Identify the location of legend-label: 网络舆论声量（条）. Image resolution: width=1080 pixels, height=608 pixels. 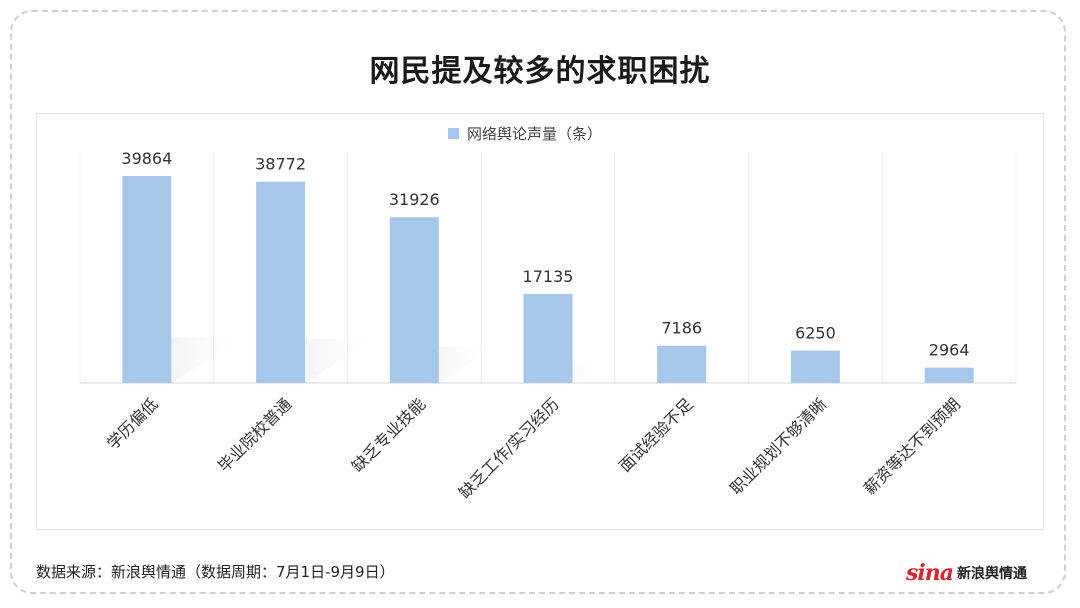
(535, 133).